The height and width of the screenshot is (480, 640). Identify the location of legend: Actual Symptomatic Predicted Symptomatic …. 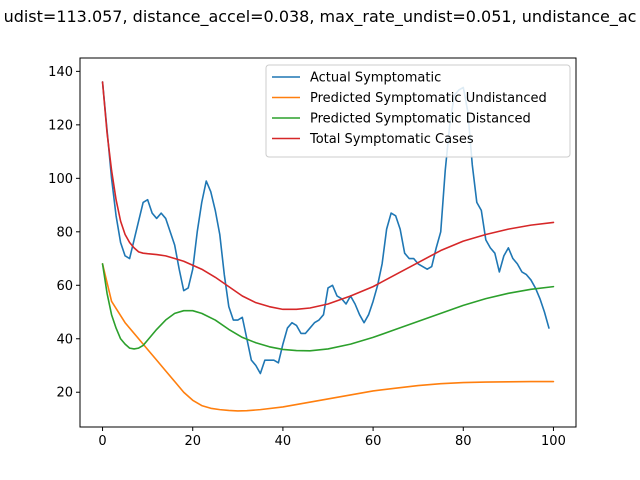
(418, 111).